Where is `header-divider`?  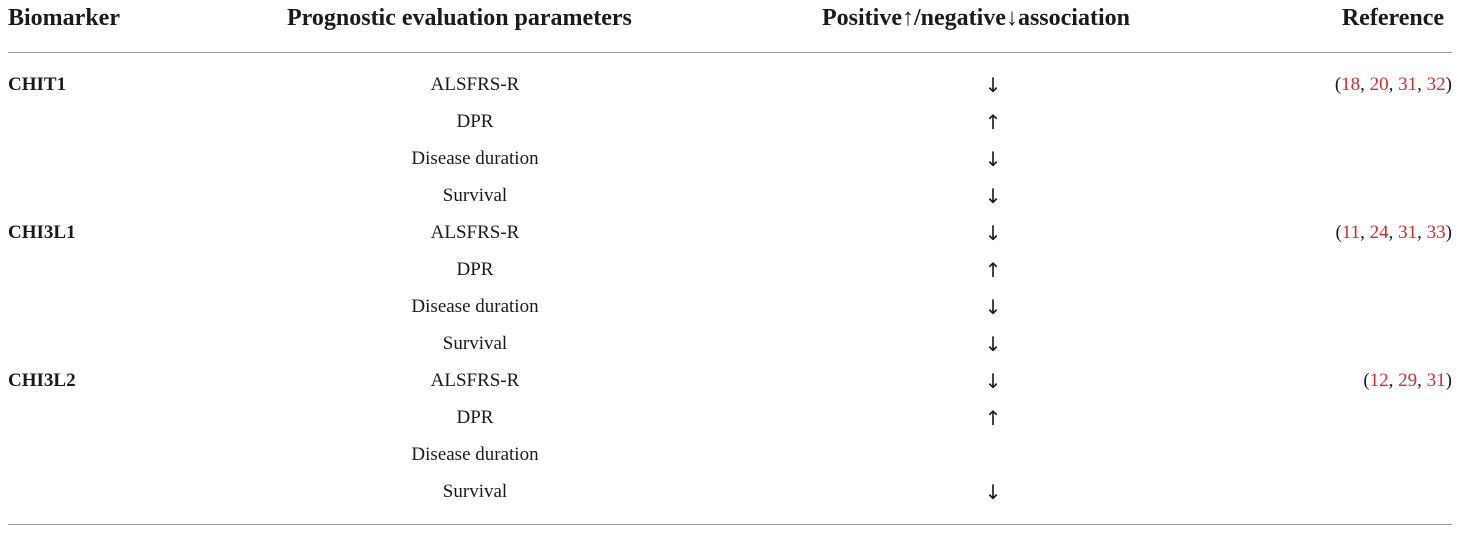 header-divider is located at coordinates (730, 52).